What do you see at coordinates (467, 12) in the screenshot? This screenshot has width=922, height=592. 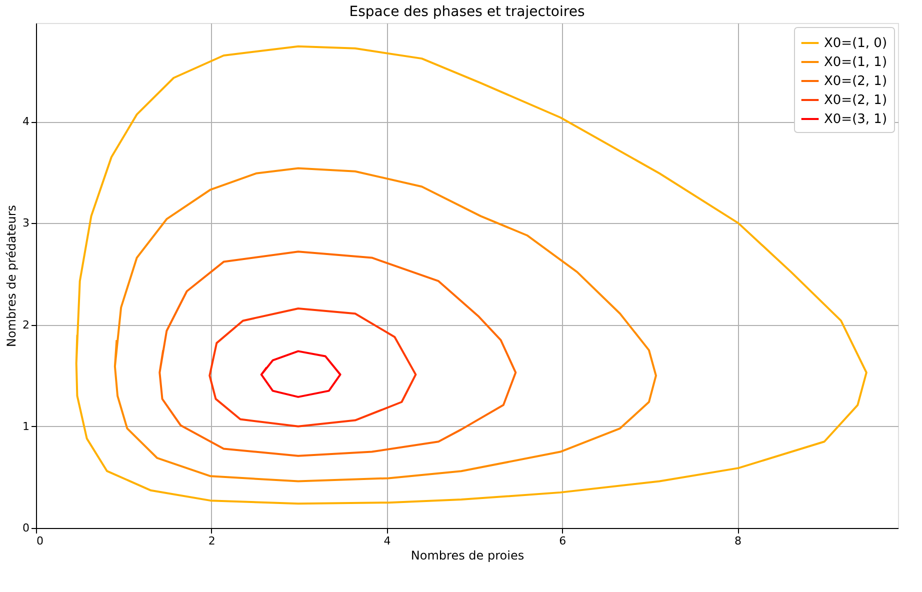 I see `chart-title: Espace des phases et trajectoires` at bounding box center [467, 12].